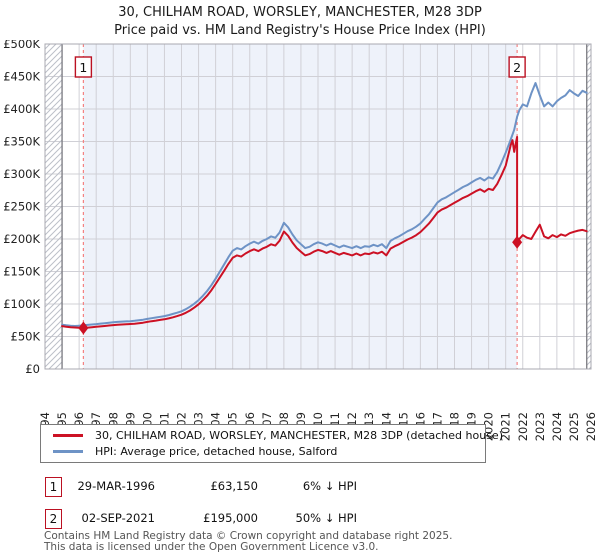 The width and height of the screenshot is (600, 560). What do you see at coordinates (116, 486) in the screenshot?
I see `sale-date: 29-MAR-1996` at bounding box center [116, 486].